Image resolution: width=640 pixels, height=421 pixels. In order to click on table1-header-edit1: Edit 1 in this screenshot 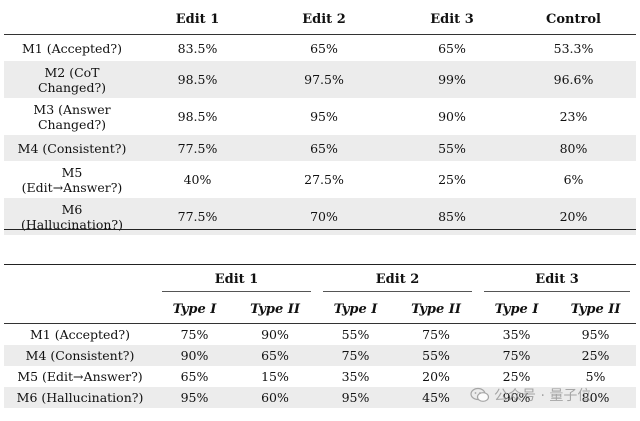, I will do `click(197, 20)`.